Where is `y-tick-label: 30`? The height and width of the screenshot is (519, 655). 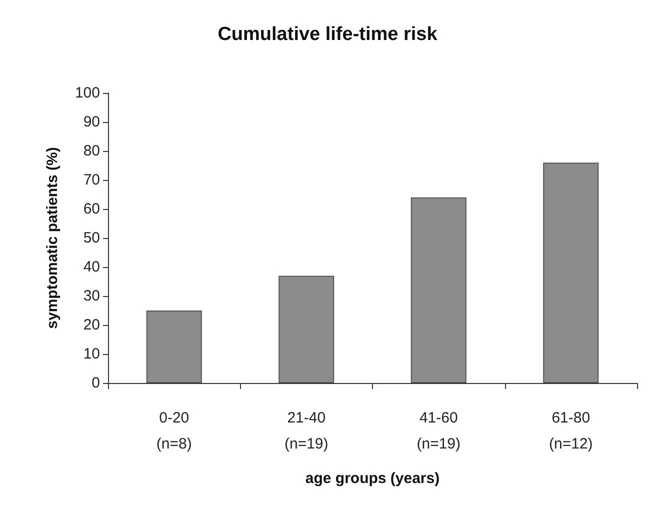
y-tick-label: 30 is located at coordinates (91, 296).